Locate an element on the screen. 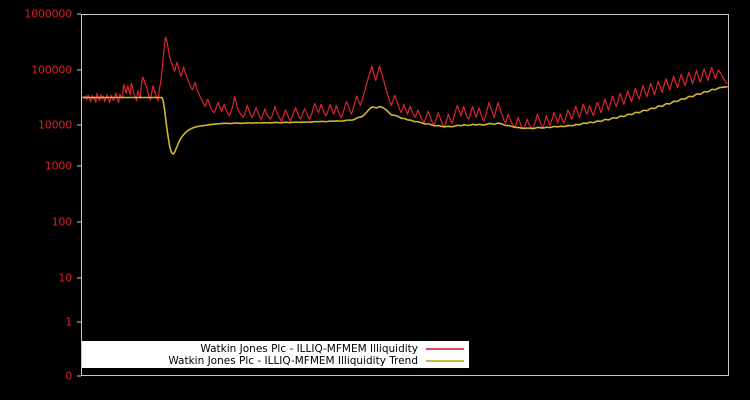  y-axis-tick-label: 100000 is located at coordinates (51, 69).